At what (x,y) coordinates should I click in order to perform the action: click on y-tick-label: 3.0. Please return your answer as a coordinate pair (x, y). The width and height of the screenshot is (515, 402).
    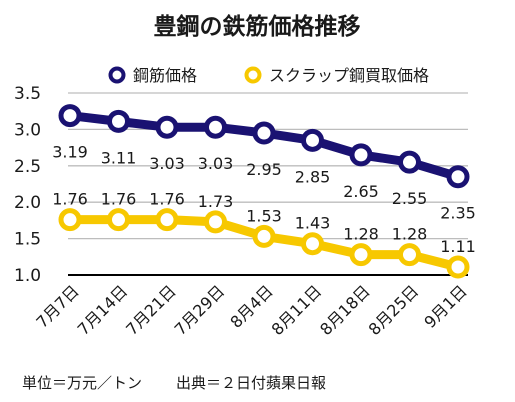
    Looking at the image, I should click on (27, 130).